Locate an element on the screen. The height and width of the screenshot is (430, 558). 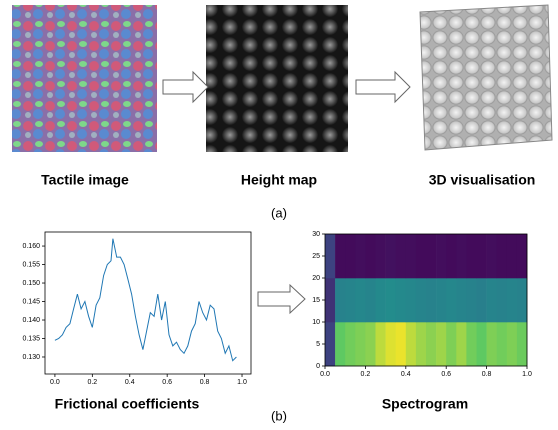
y-tick-label: 25 is located at coordinates (316, 256).